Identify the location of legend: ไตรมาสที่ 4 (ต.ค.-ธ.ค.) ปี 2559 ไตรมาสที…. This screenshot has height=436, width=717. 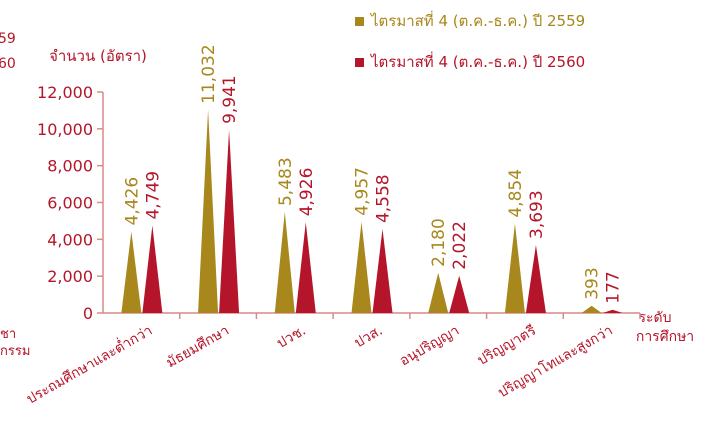
(470, 40).